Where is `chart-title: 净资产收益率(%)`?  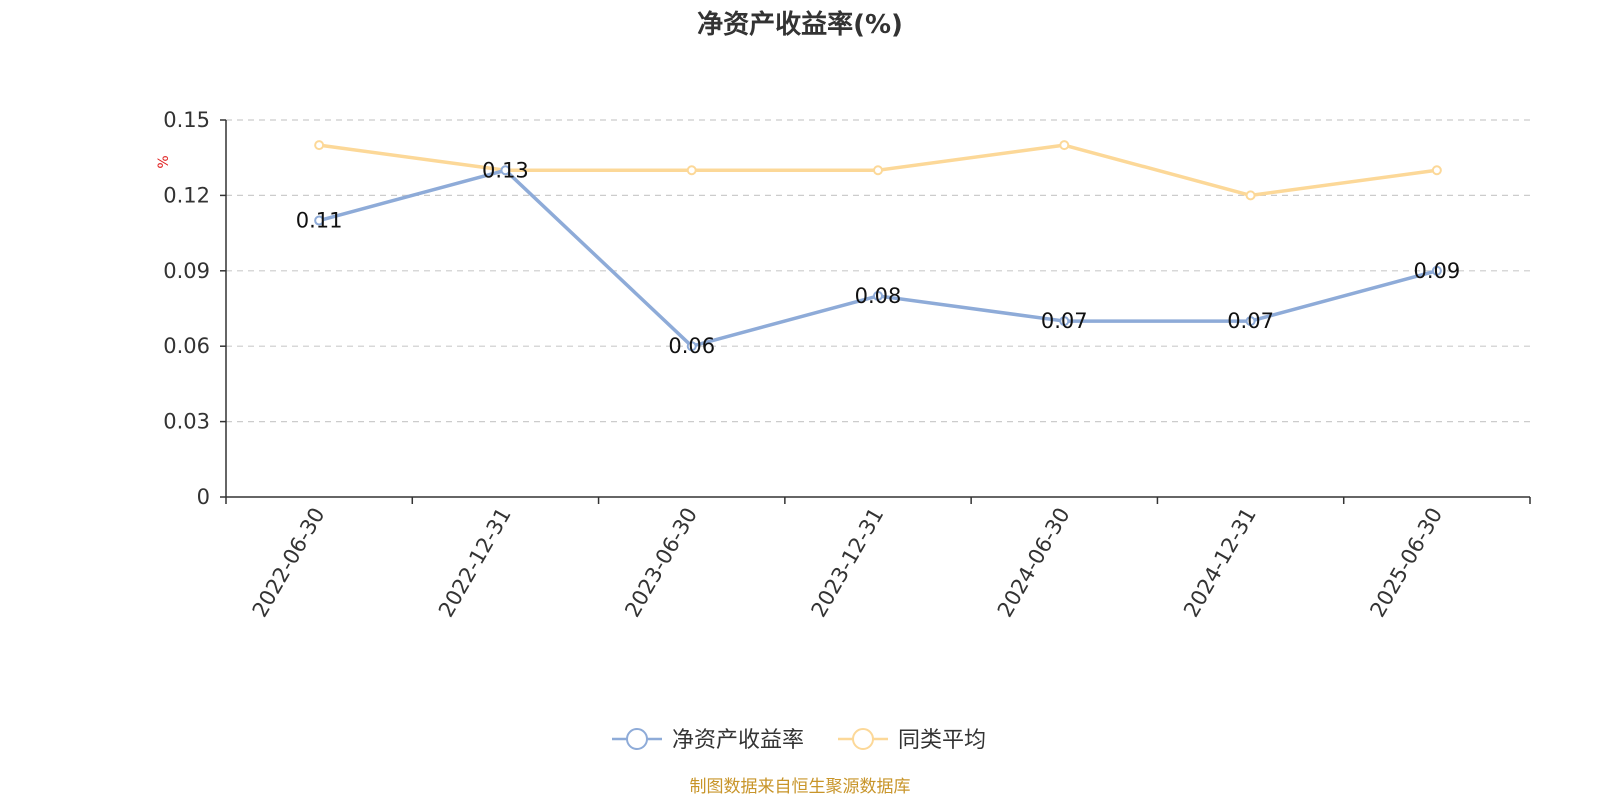 chart-title: 净资产收益率(%) is located at coordinates (800, 24).